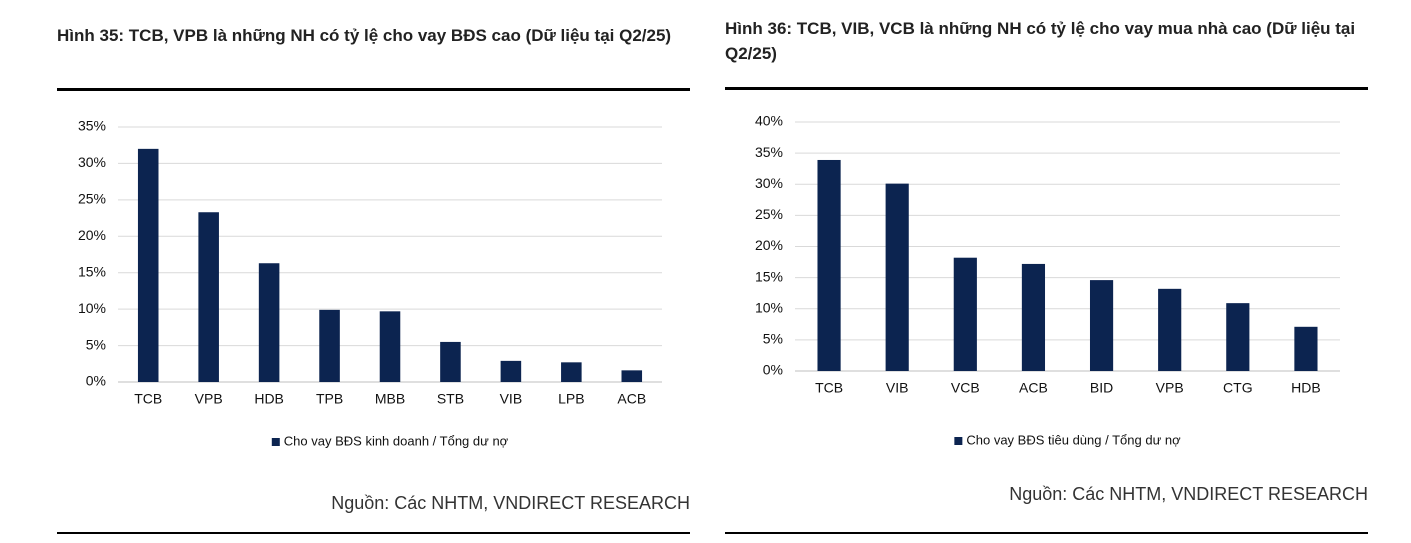 The image size is (1411, 543). I want to click on x-tick-label: BID, so click(1101, 388).